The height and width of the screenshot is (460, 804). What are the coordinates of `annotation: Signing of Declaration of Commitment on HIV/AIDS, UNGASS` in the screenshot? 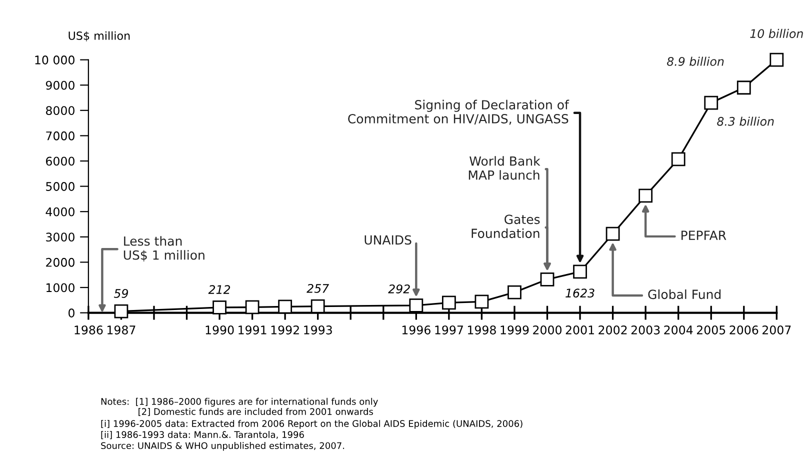 It's located at (459, 112).